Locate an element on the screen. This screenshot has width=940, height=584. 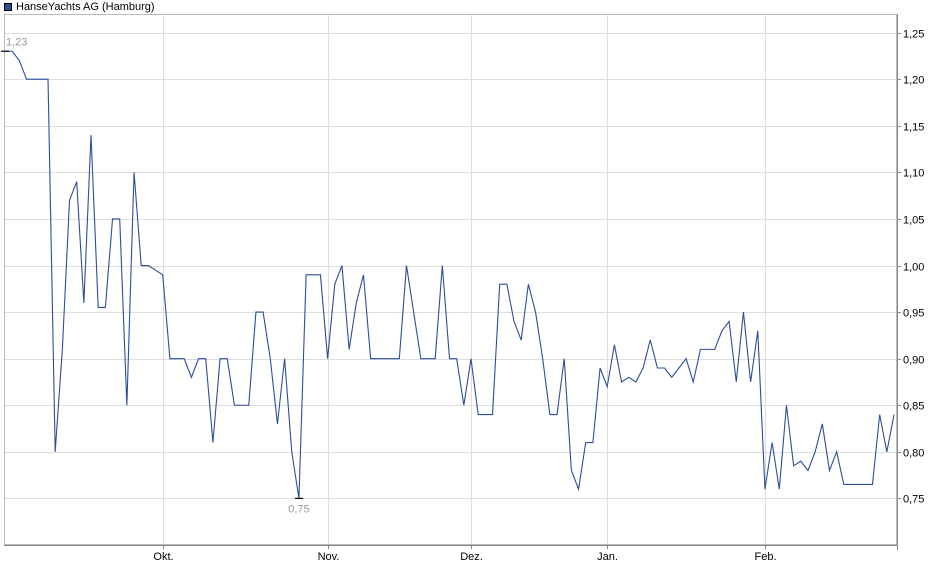
legend-label: HanseYachts AG (Hamburg) is located at coordinates (85, 7).